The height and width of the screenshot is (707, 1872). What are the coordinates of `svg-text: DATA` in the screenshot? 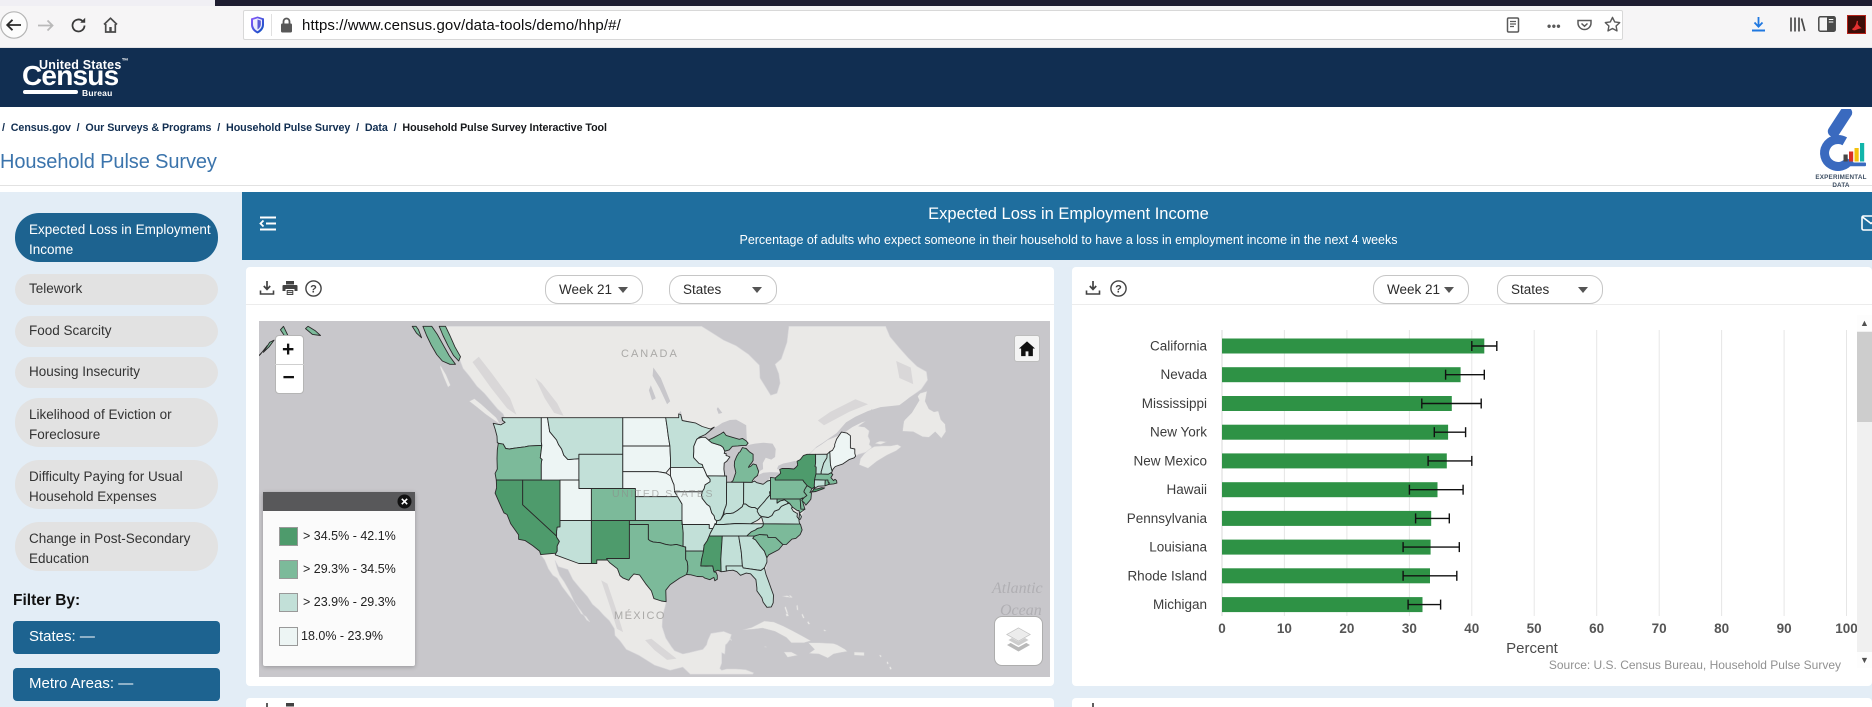 It's located at (1841, 185).